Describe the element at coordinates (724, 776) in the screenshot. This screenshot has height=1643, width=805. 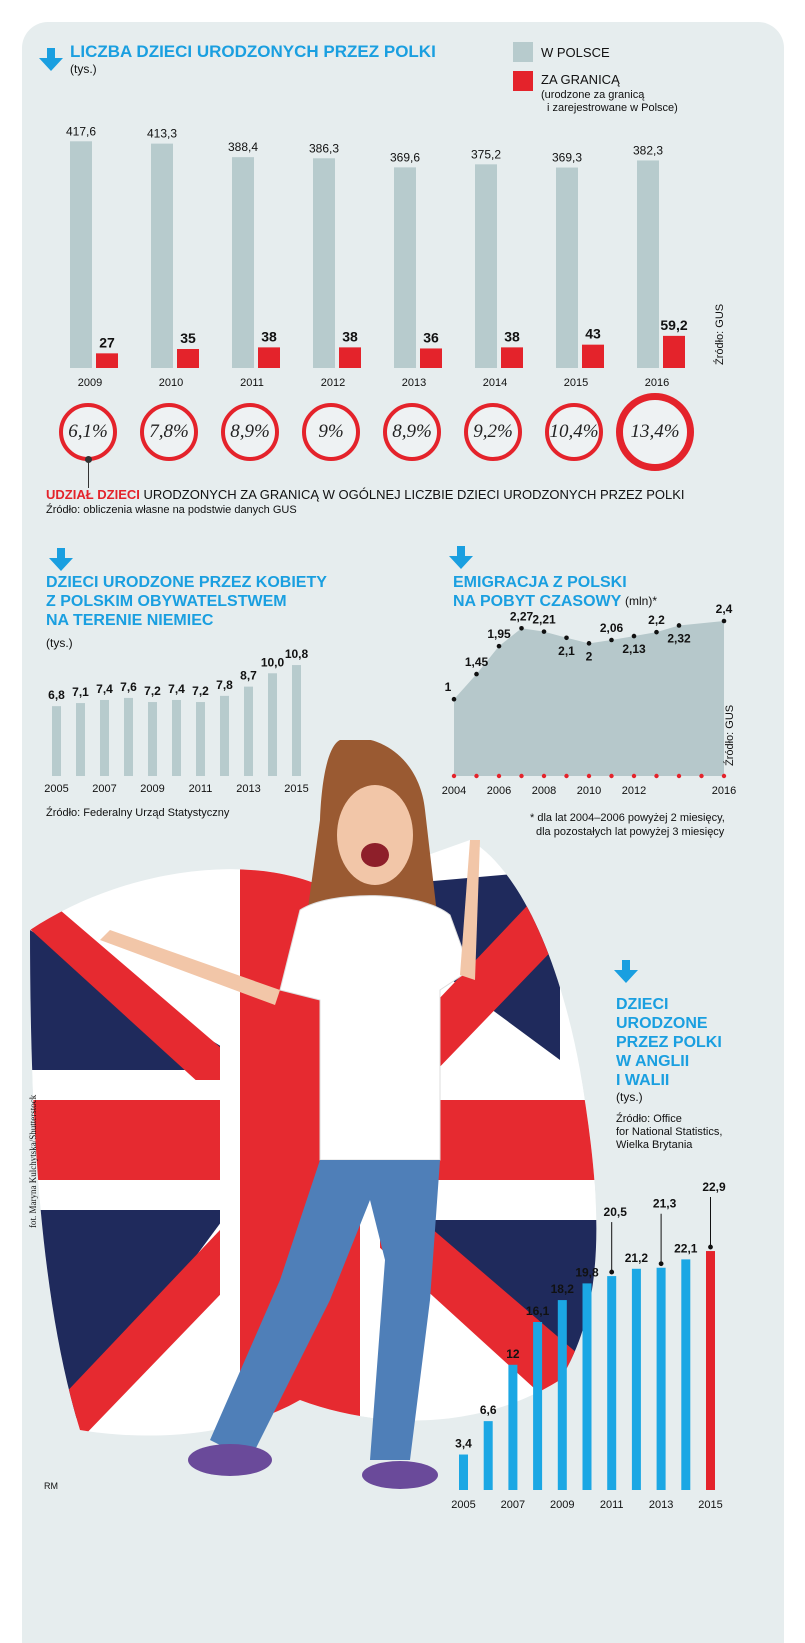
I see `axis-dot-2016` at that location.